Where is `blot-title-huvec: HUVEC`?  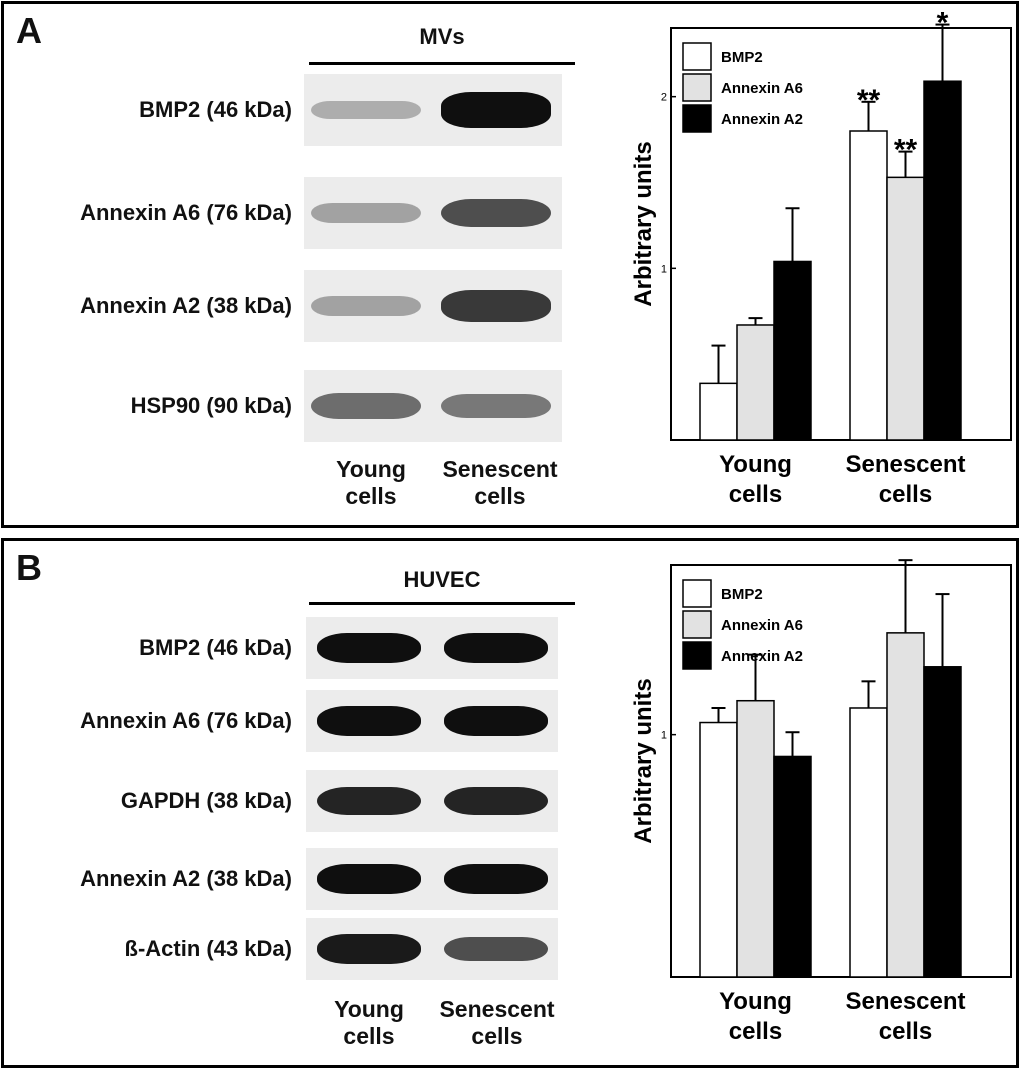 blot-title-huvec: HUVEC is located at coordinates (442, 579).